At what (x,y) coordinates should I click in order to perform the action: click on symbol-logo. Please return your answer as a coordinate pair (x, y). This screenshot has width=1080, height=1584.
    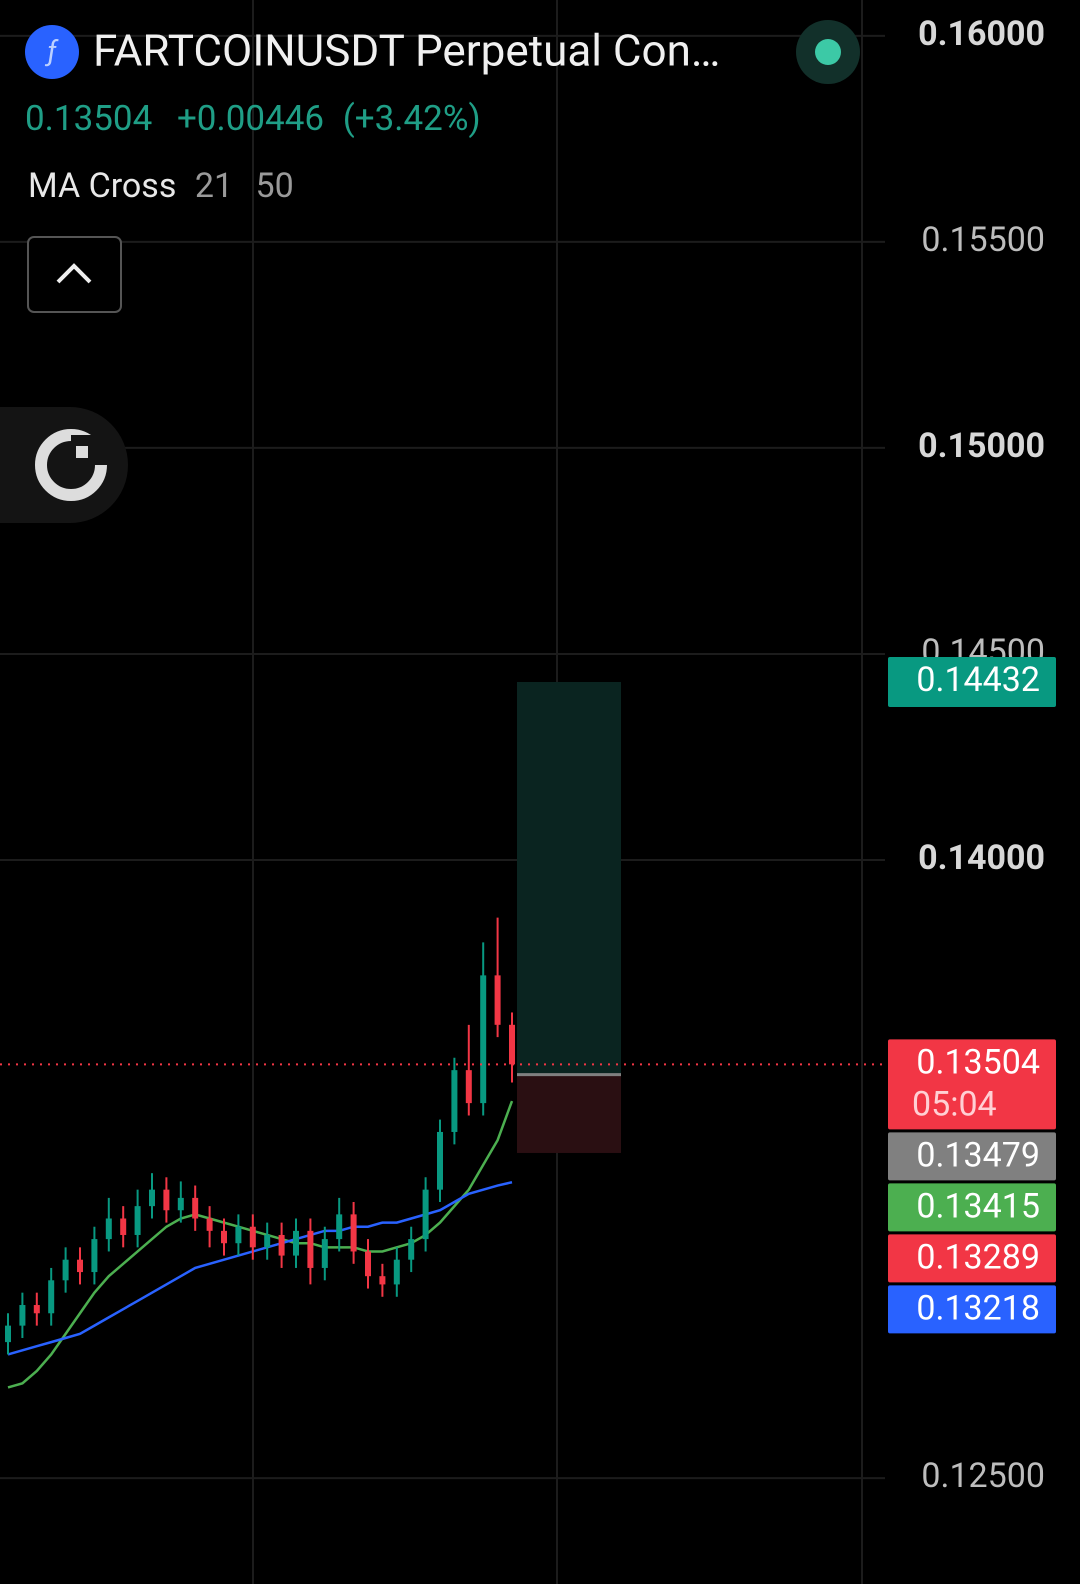
    Looking at the image, I should click on (52, 52).